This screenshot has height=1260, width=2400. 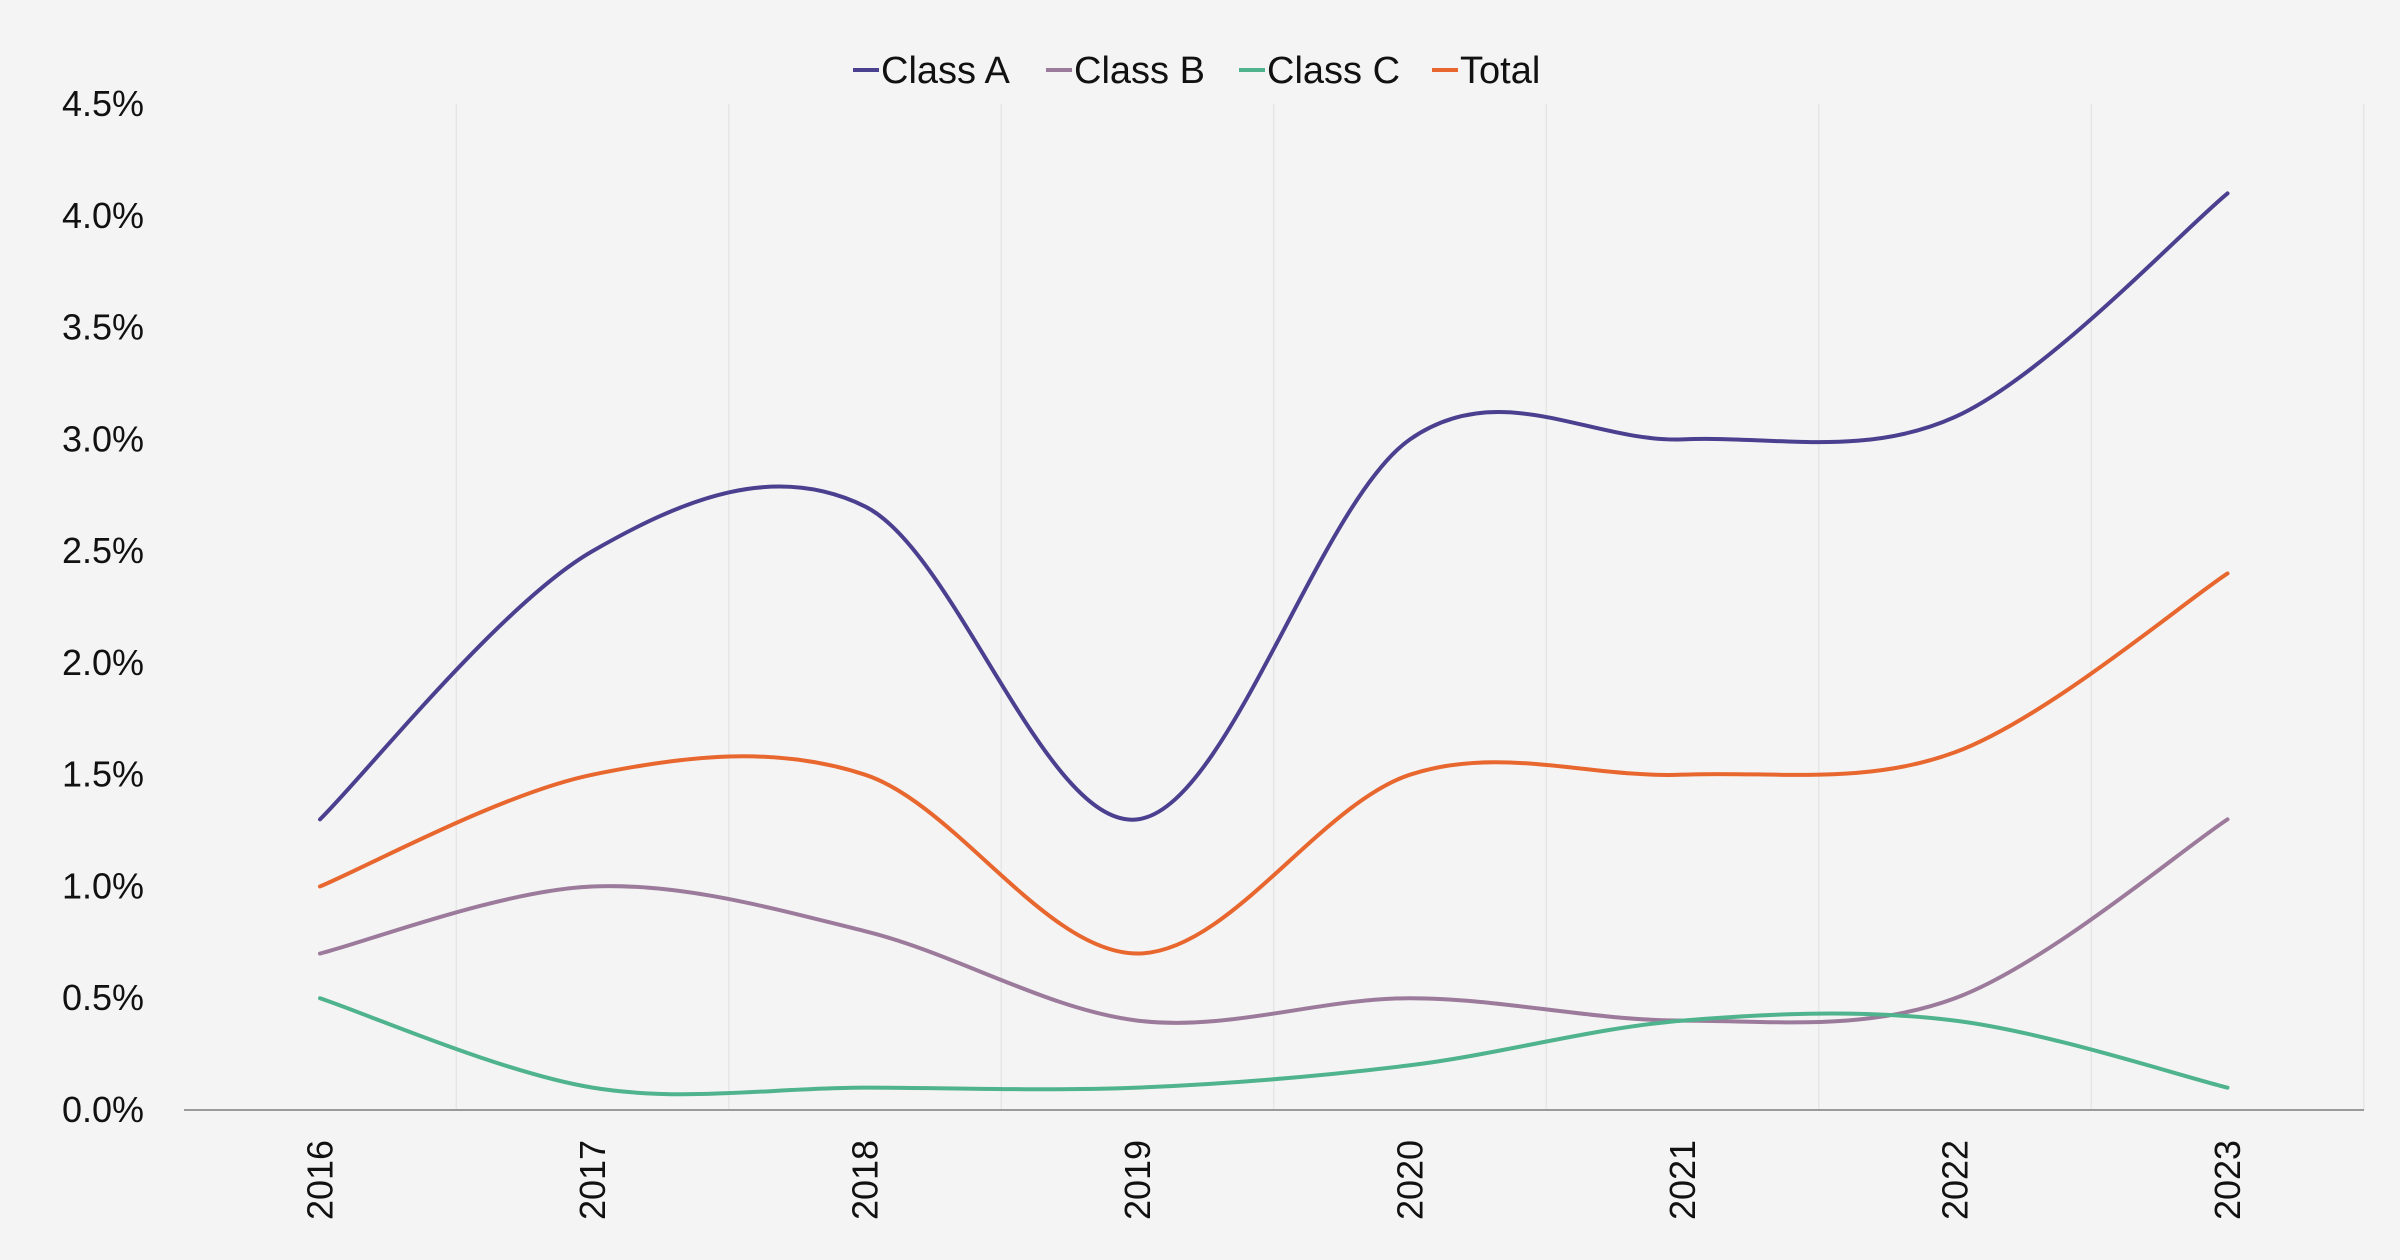 What do you see at coordinates (103, 1109) in the screenshot?
I see `y-tick-label: 0.0%` at bounding box center [103, 1109].